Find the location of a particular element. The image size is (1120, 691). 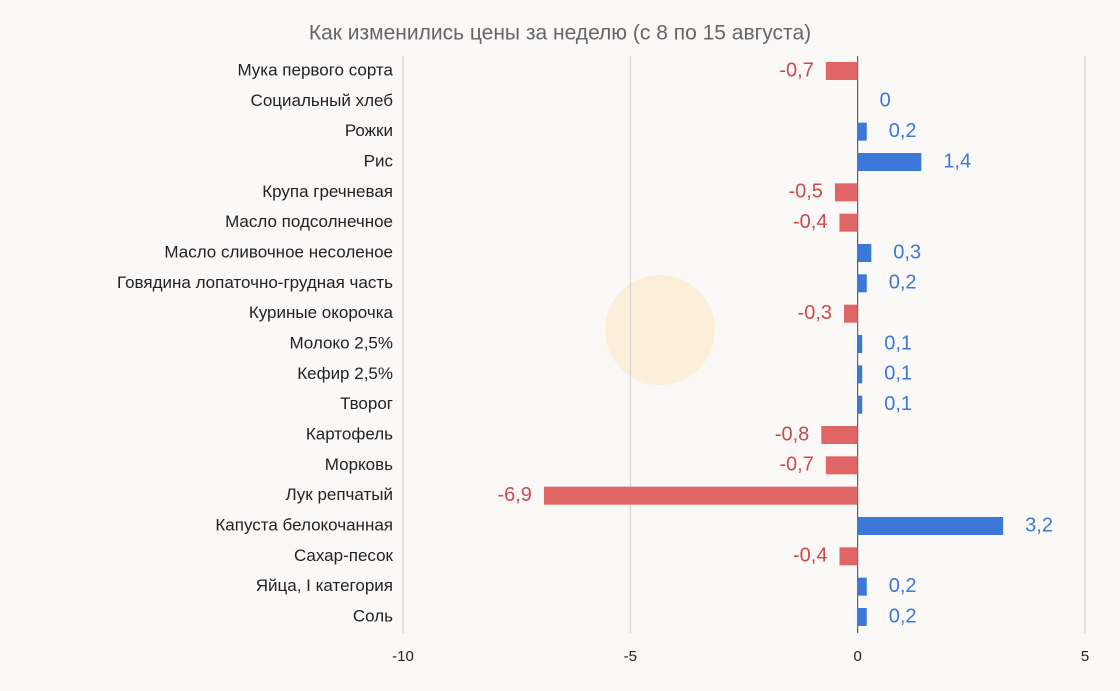

category-label: Социальный хлеб is located at coordinates (322, 100).